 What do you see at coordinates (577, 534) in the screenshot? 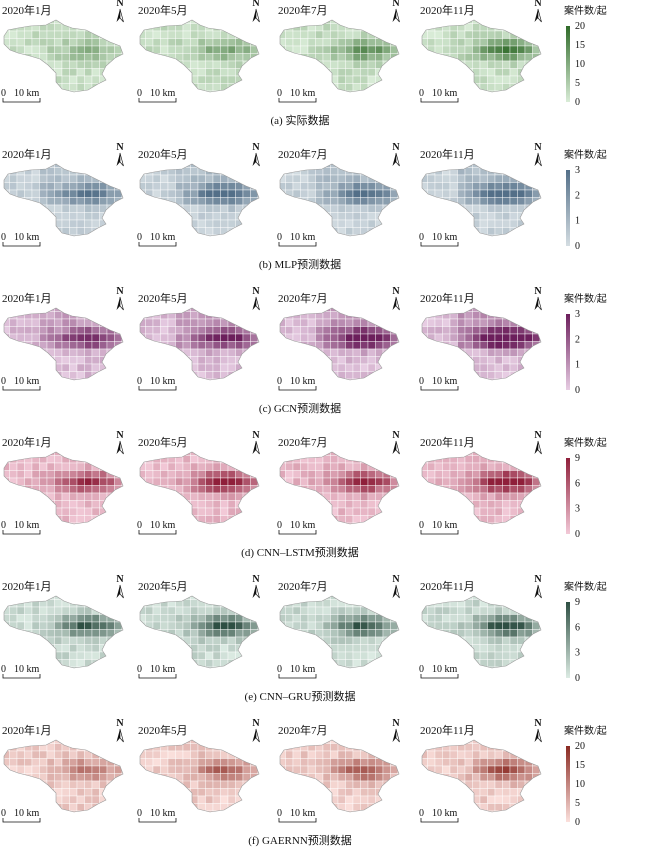
I see `legend-tick: 0` at bounding box center [577, 534].